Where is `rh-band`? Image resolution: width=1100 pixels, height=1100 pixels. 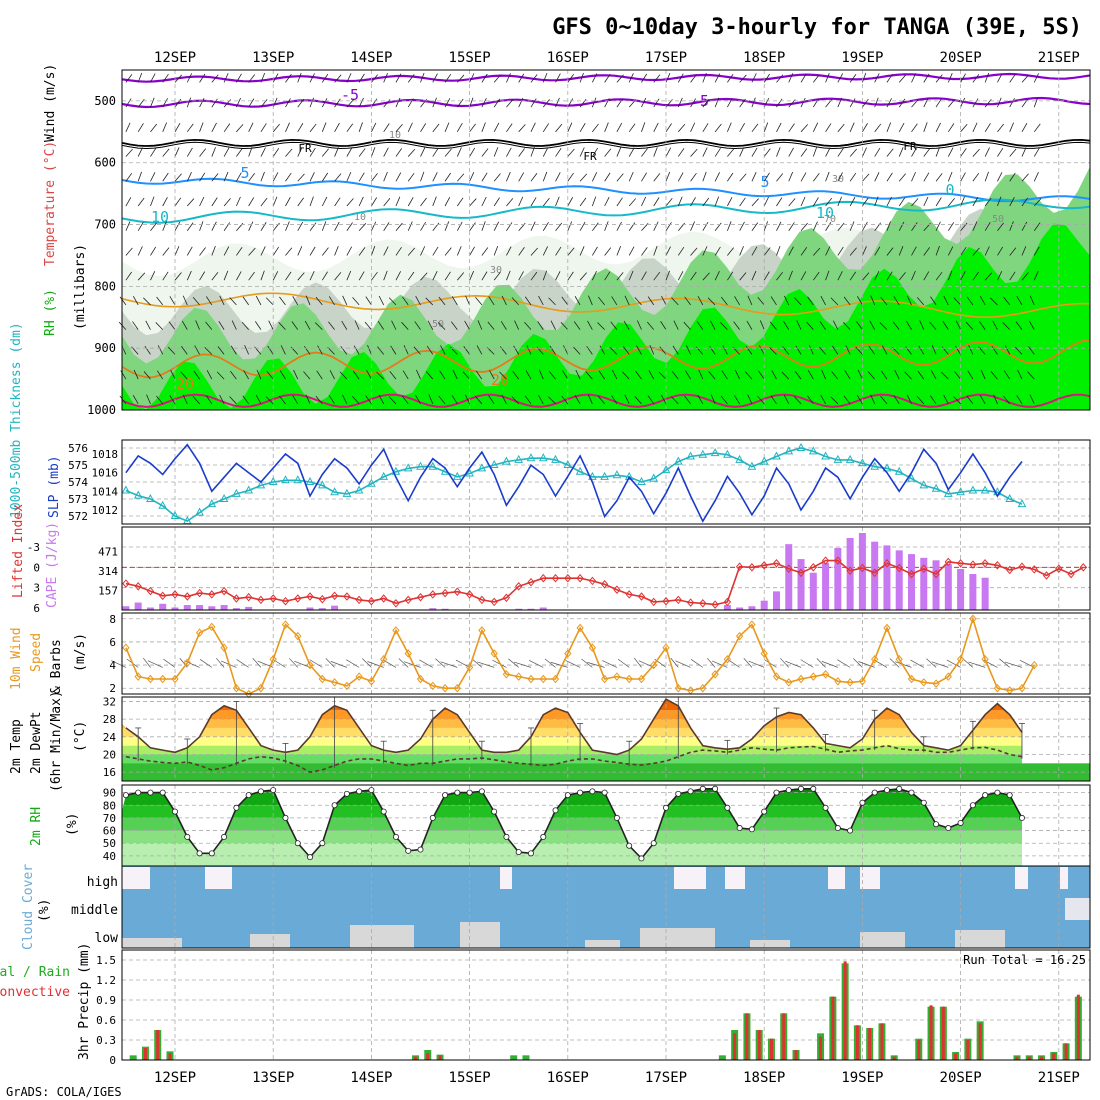 rh-band is located at coordinates (572, 854).